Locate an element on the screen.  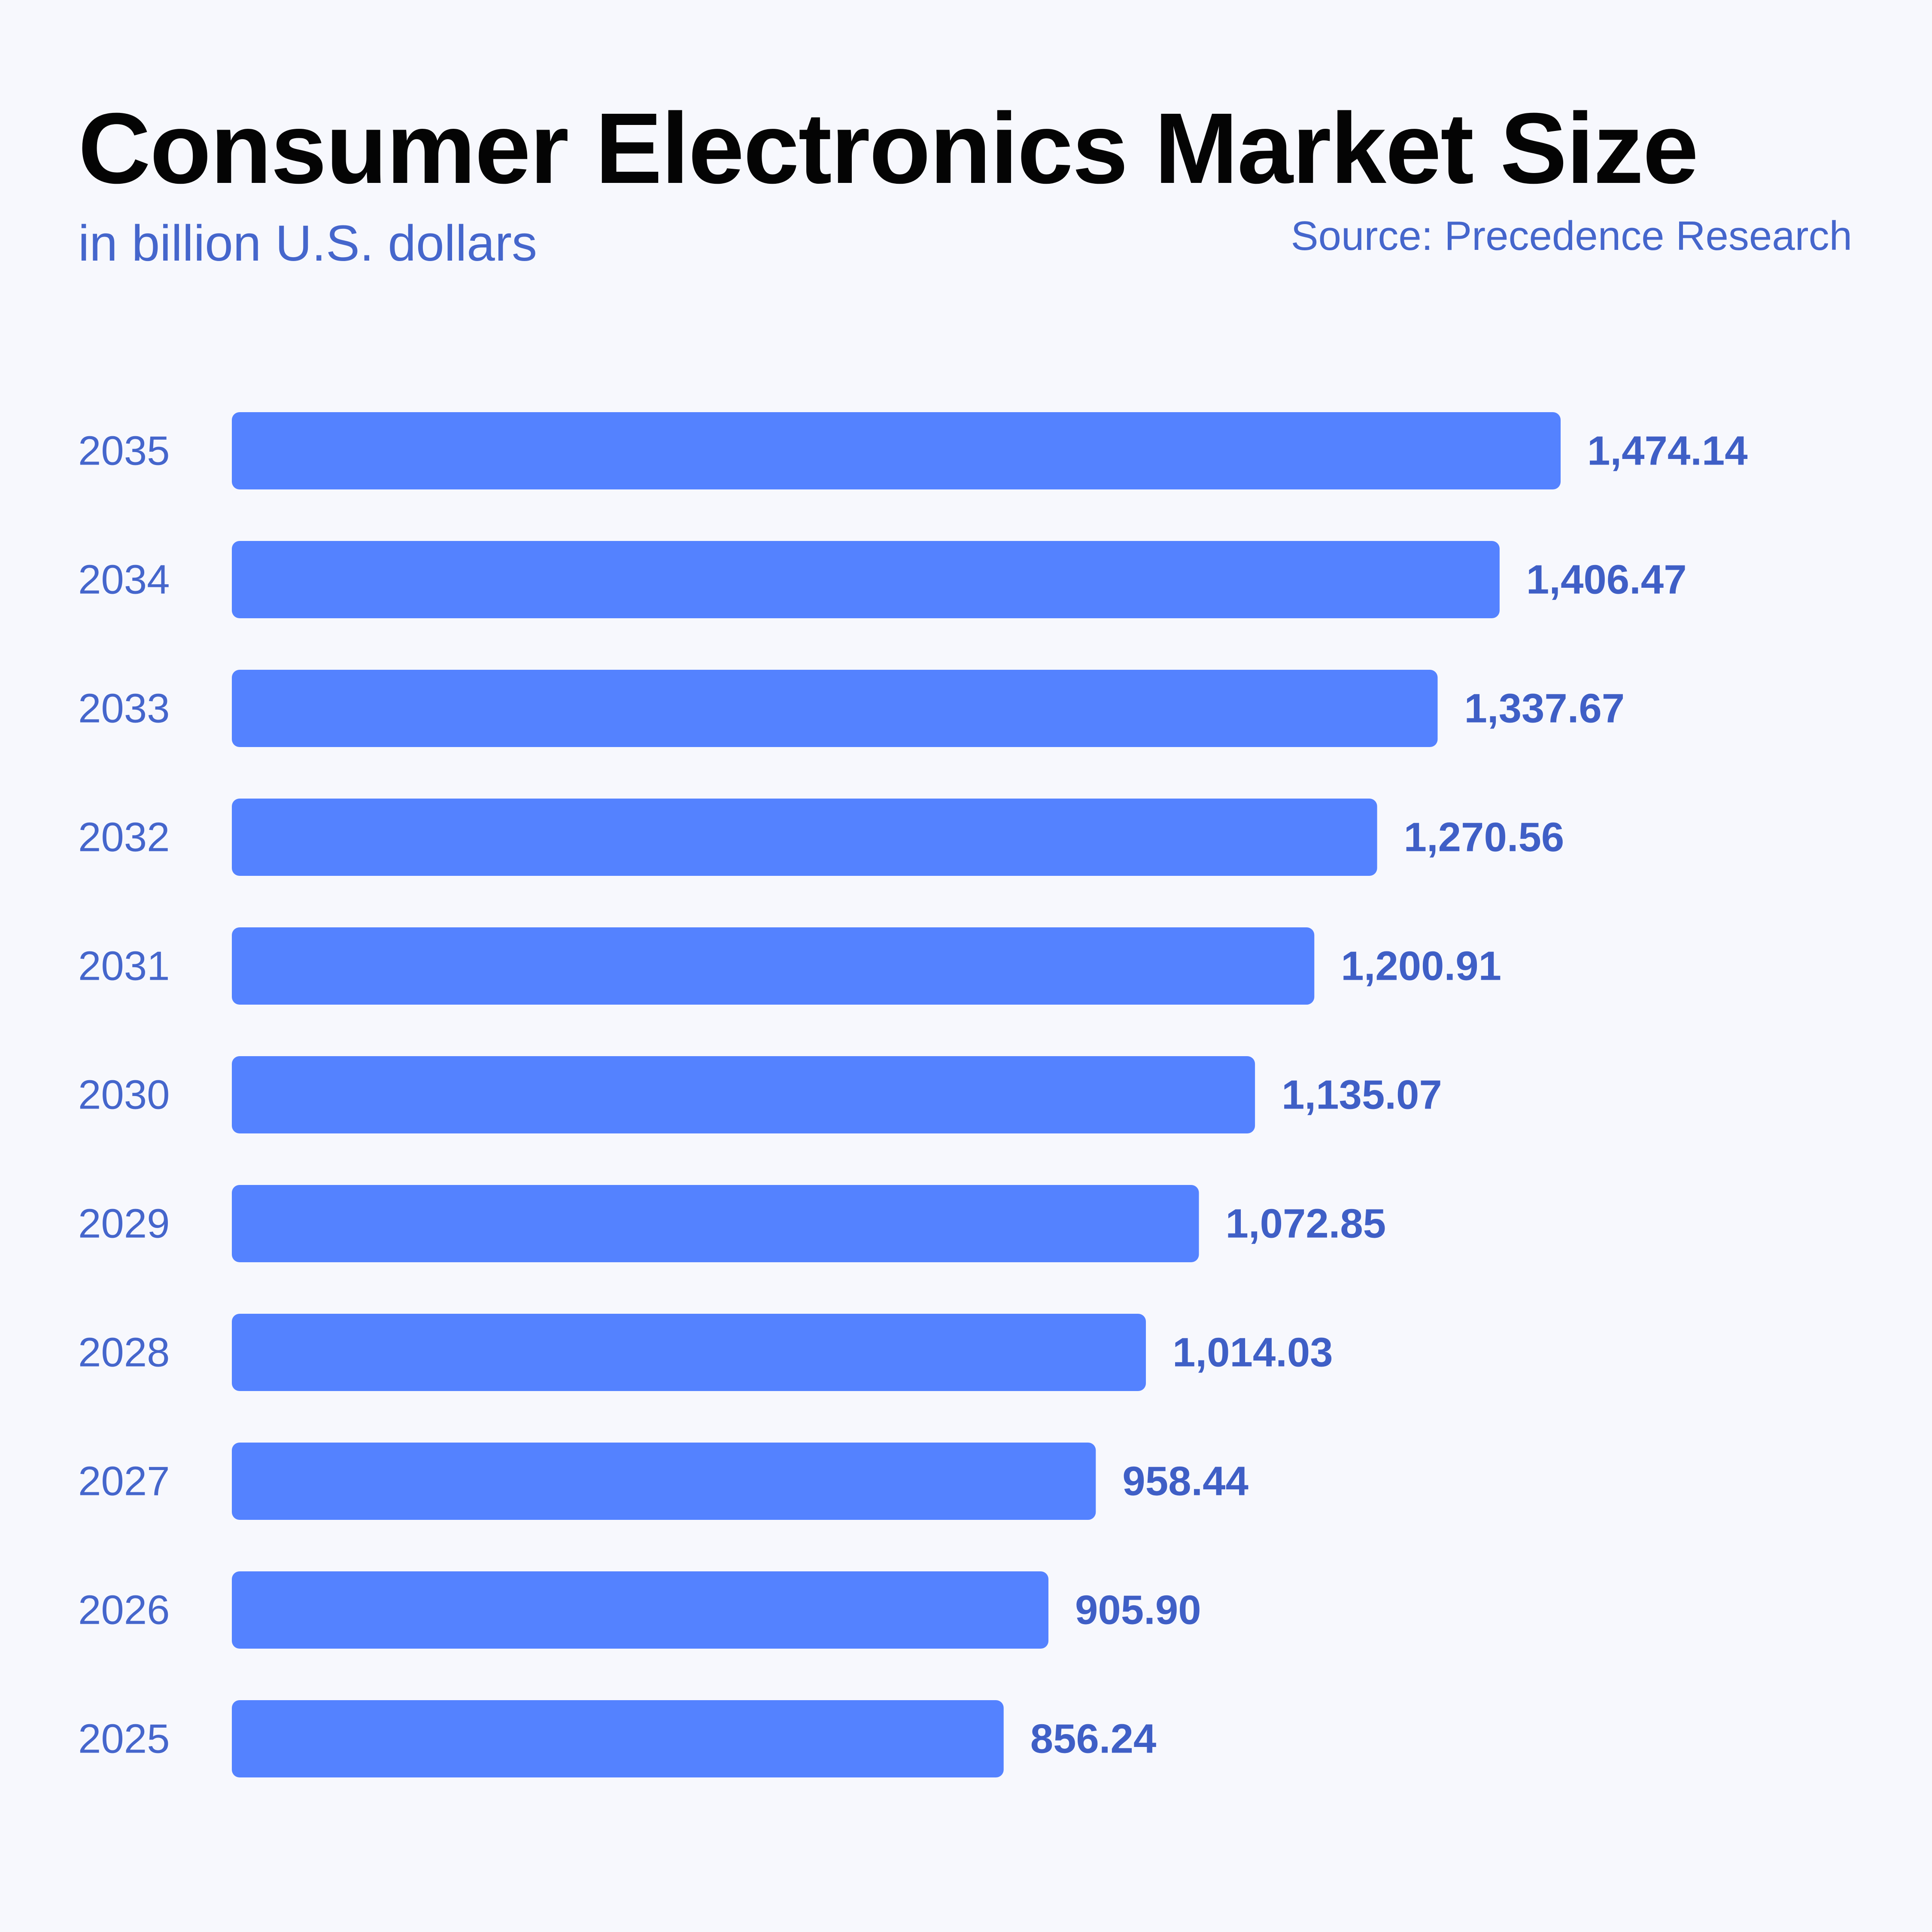
category-label-2028: 2028 is located at coordinates (124, 1353).